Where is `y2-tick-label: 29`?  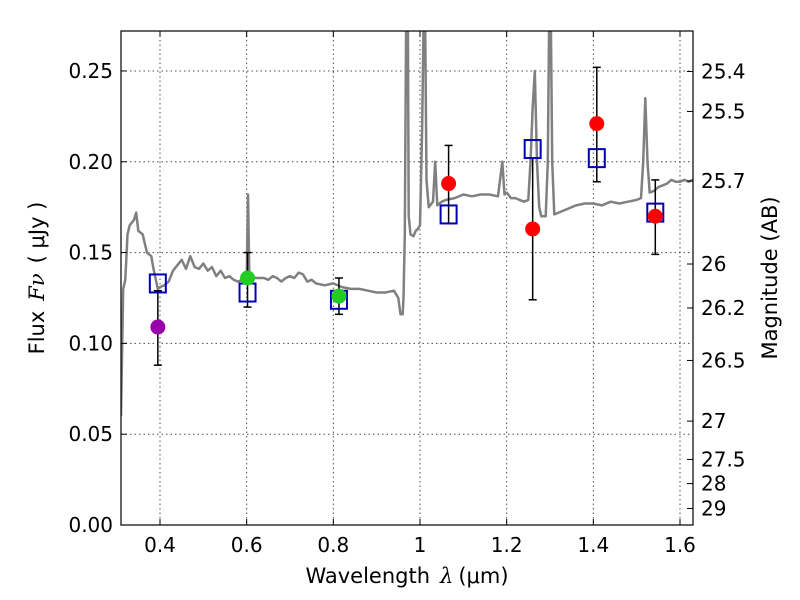
y2-tick-label: 29 is located at coordinates (713, 508).